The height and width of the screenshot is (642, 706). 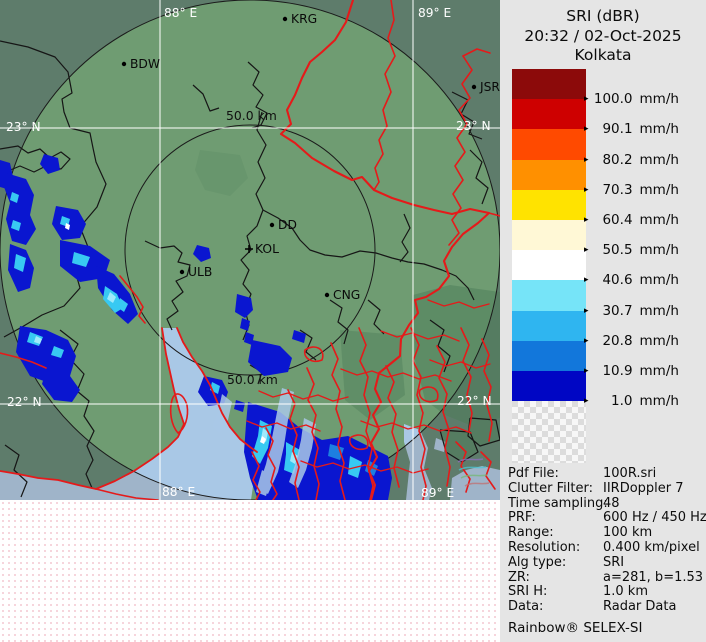 I want to click on panel-header: SRI (dBR) 20:32 / 02-Oct-2025 Kolkata, so click(x=603, y=36).